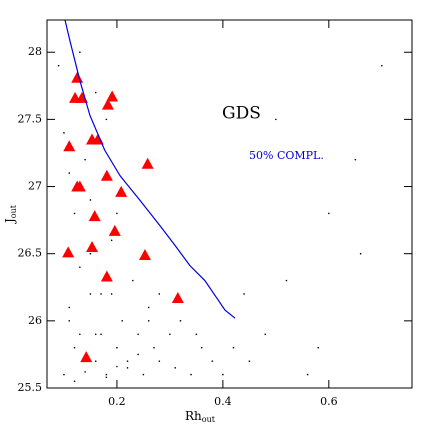 The width and height of the screenshot is (436, 436). I want to click on annotation: GDS, so click(241, 114).